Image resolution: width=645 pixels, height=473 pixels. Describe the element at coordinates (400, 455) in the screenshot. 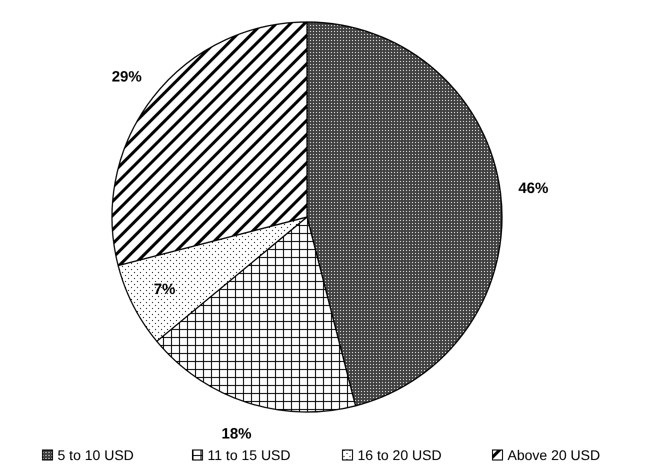

I see `legend-label: 16 to 20 USD` at that location.